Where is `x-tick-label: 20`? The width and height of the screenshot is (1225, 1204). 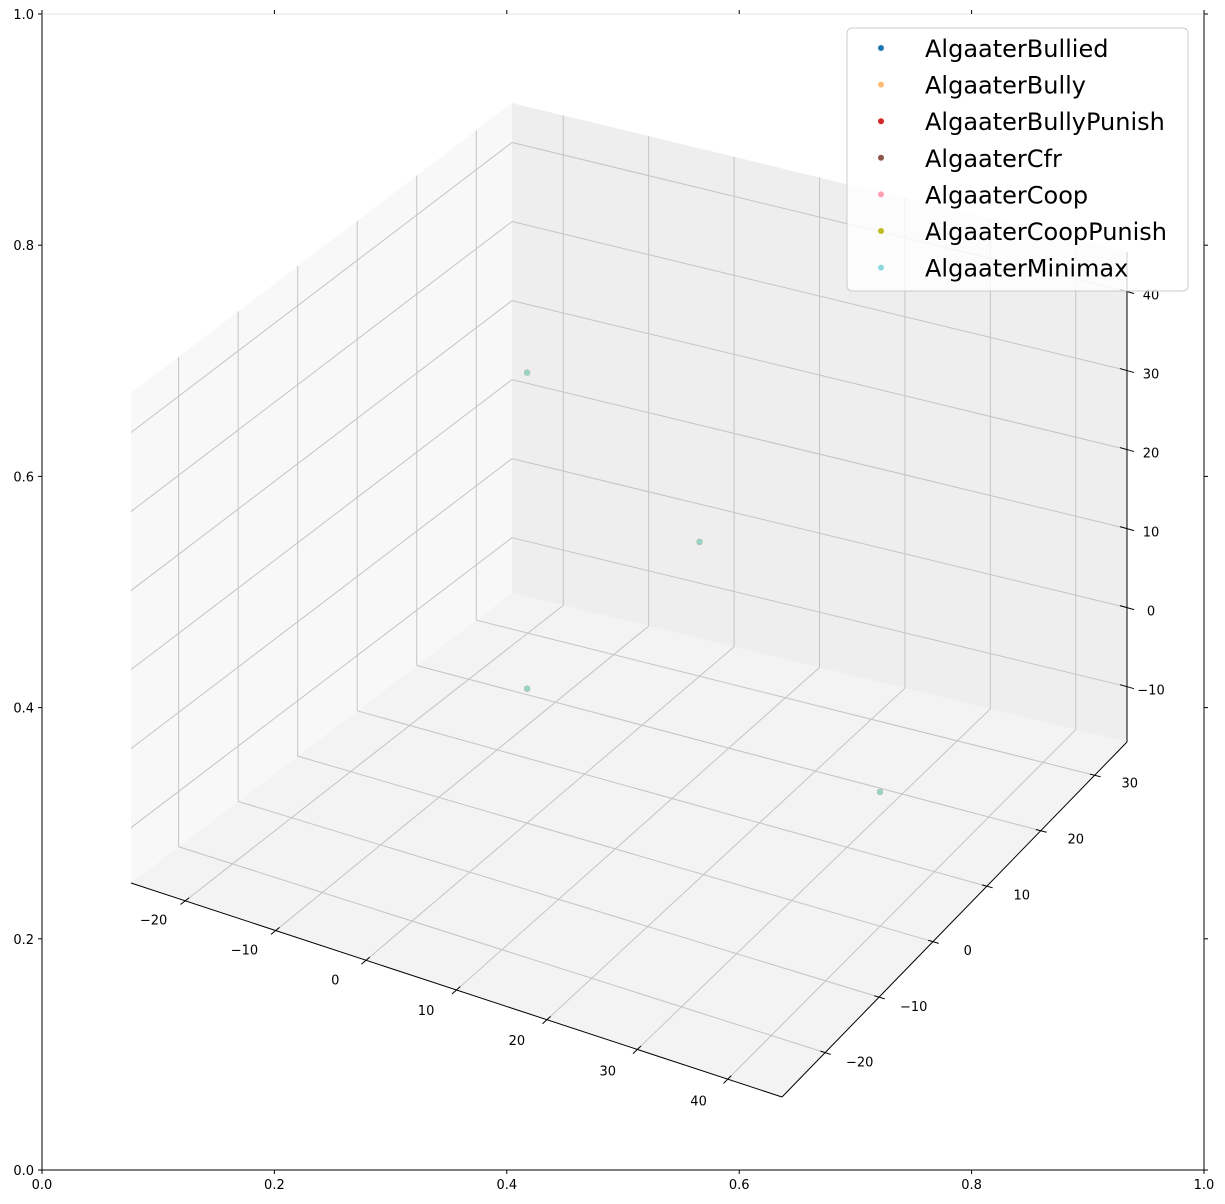 x-tick-label: 20 is located at coordinates (517, 1041).